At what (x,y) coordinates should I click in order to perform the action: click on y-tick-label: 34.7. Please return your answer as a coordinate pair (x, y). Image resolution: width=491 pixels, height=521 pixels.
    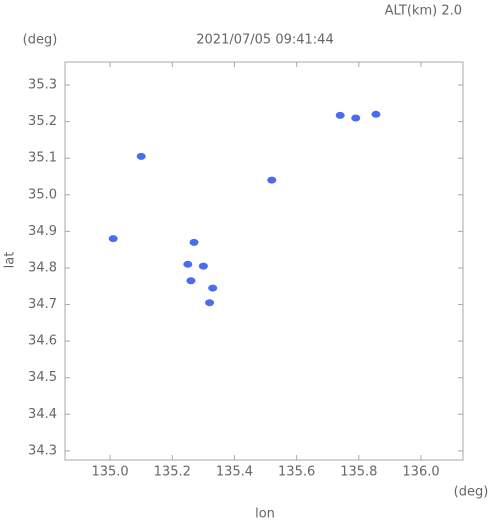
    Looking at the image, I should click on (42, 304).